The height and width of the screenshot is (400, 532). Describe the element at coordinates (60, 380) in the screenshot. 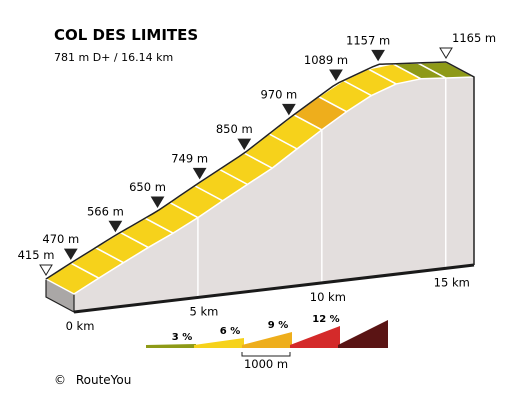

I see `copyright-symbol: ©` at that location.